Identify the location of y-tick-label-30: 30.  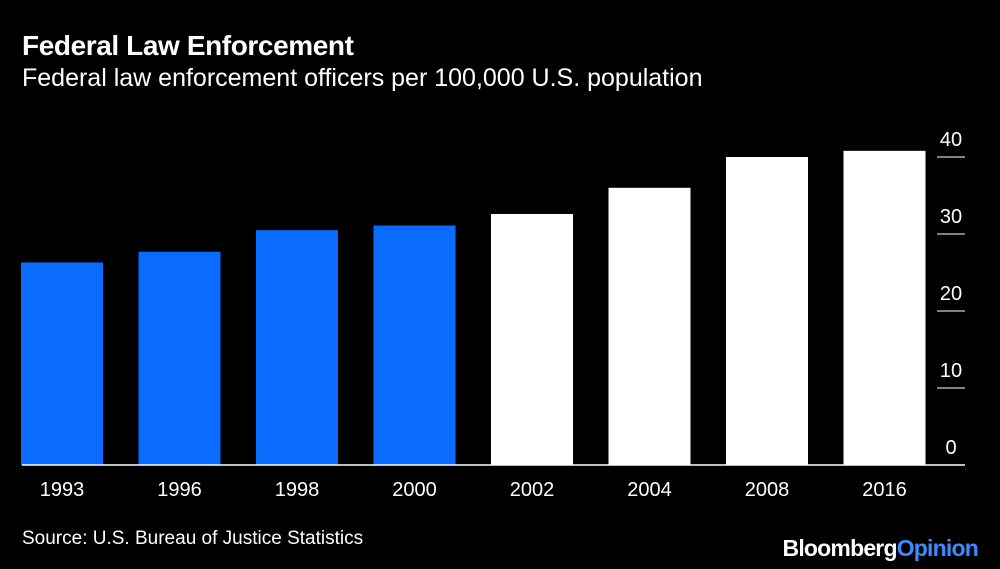
(951, 217).